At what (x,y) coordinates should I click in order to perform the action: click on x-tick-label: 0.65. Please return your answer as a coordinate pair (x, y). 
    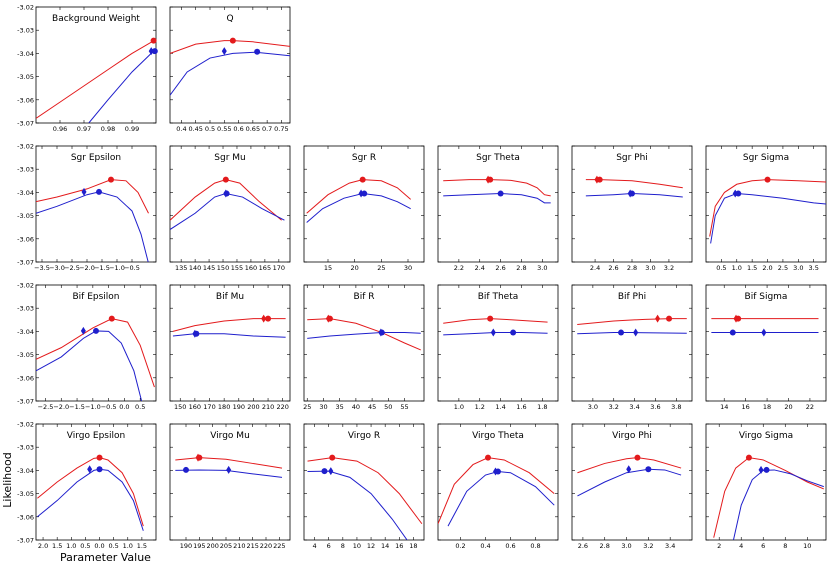
    Looking at the image, I should click on (253, 129).